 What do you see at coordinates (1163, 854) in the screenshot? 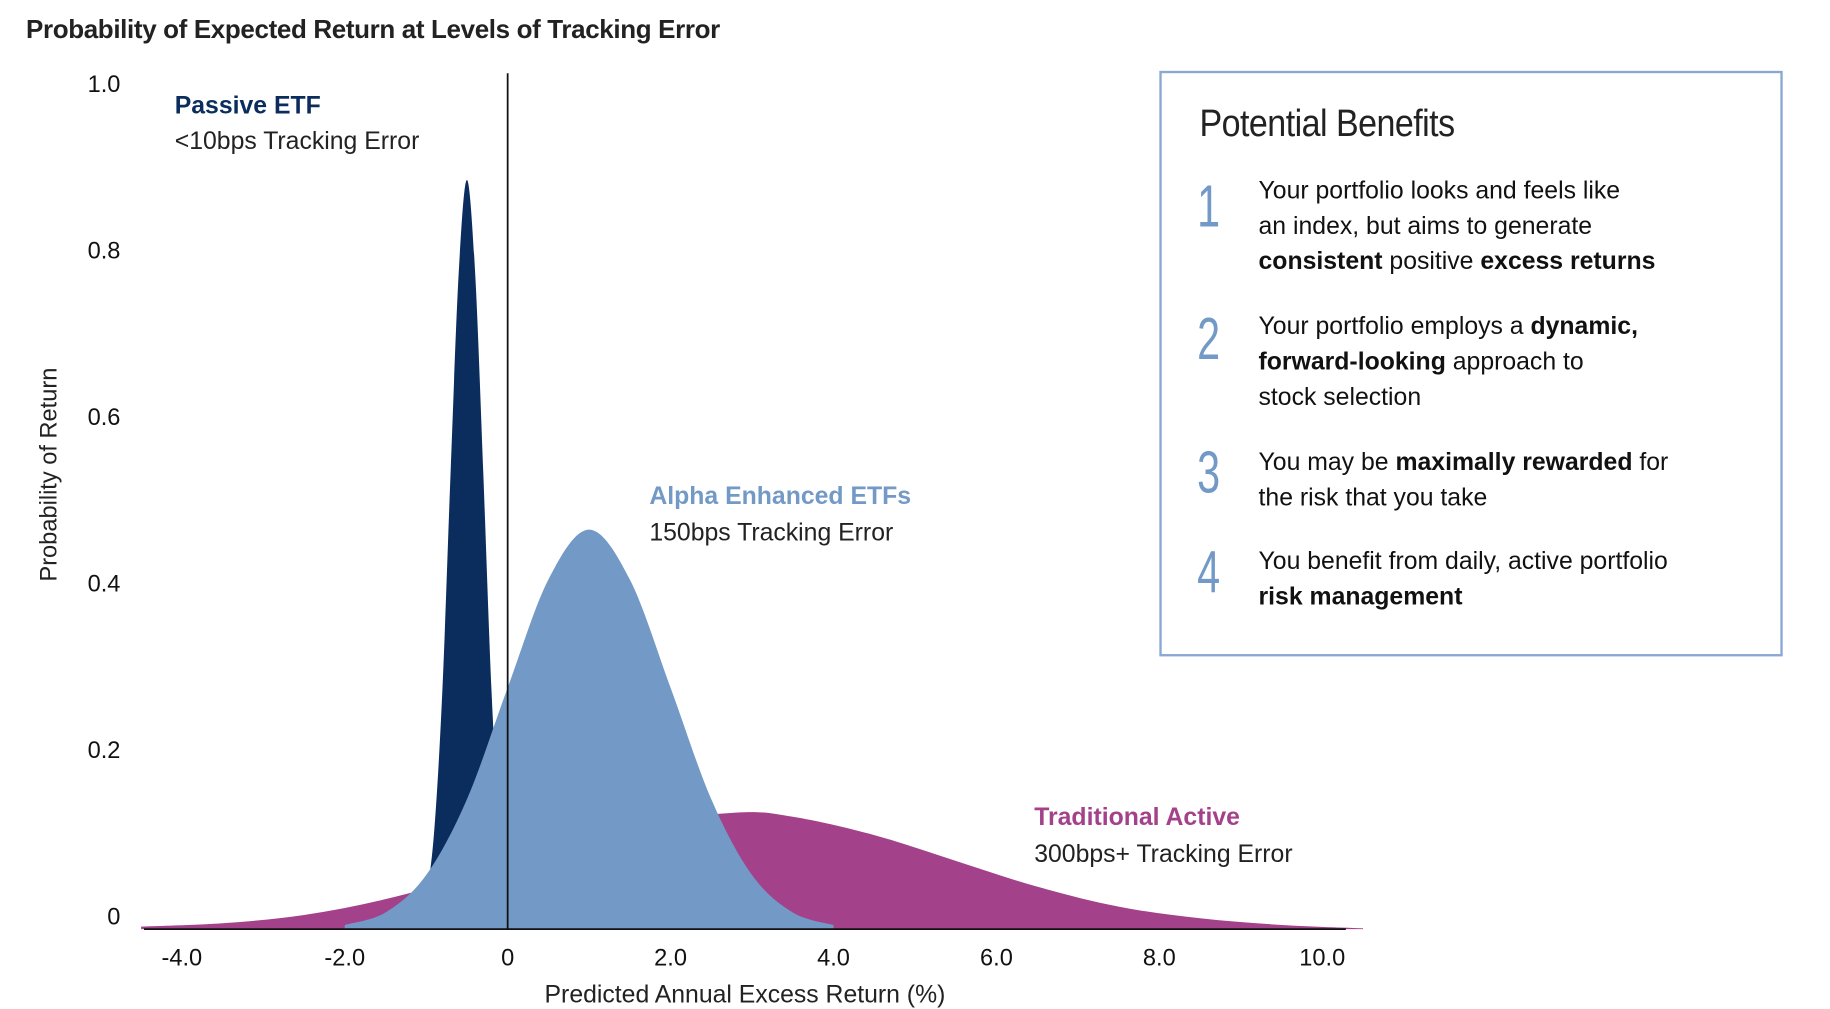
I see `series-annotation-traditional: 300bps+ Tracking Error` at bounding box center [1163, 854].